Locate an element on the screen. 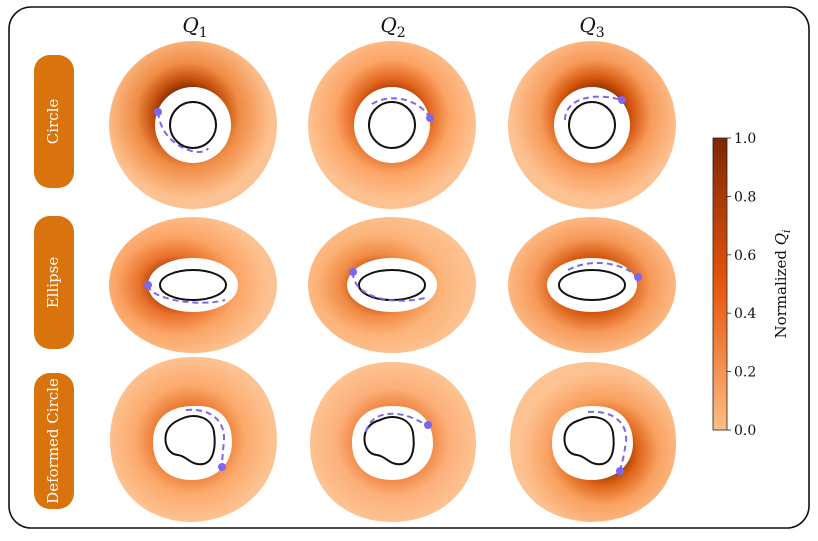 The image size is (818, 541). panel-ellipse-q2 is located at coordinates (392, 285).